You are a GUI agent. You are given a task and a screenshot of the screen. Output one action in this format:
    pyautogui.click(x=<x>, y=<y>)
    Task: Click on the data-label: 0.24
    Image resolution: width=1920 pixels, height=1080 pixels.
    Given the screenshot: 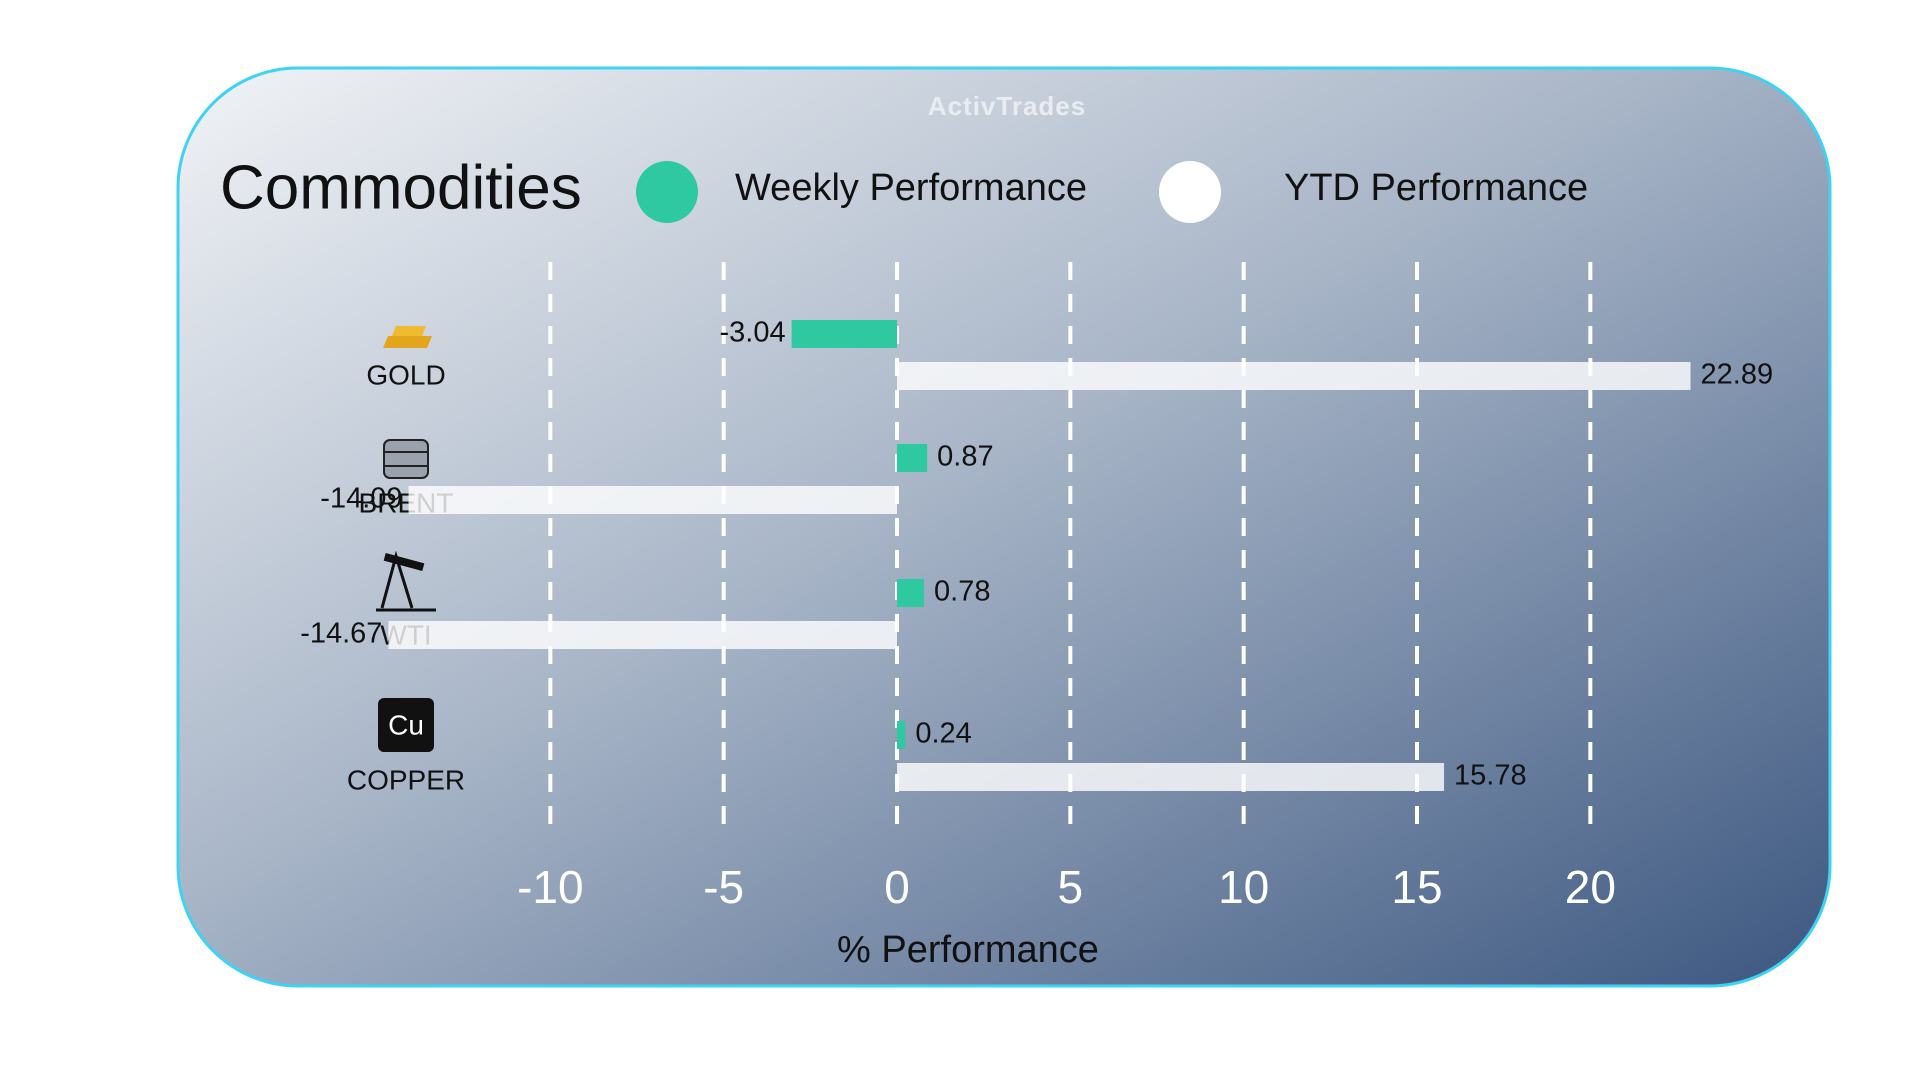 What is the action you would take?
    pyautogui.click(x=943, y=734)
    